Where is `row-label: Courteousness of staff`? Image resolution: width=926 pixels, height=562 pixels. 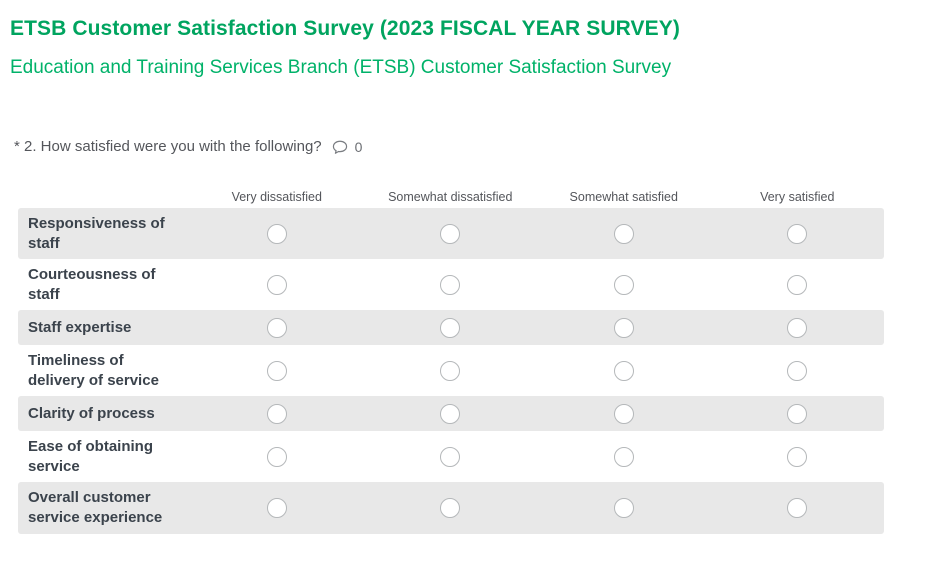
row-label: Courteousness of staff is located at coordinates (92, 284).